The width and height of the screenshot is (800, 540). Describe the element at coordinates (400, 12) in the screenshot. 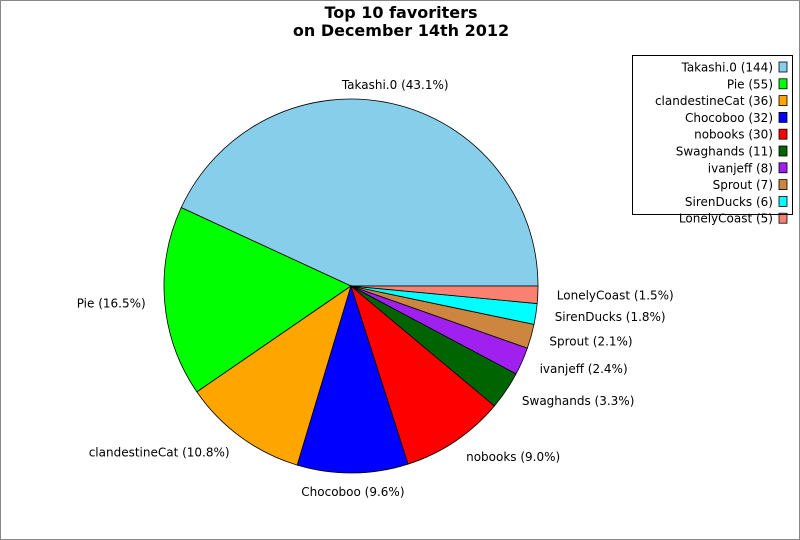

I see `chart-title-line-1: Top 10 favoriters` at that location.